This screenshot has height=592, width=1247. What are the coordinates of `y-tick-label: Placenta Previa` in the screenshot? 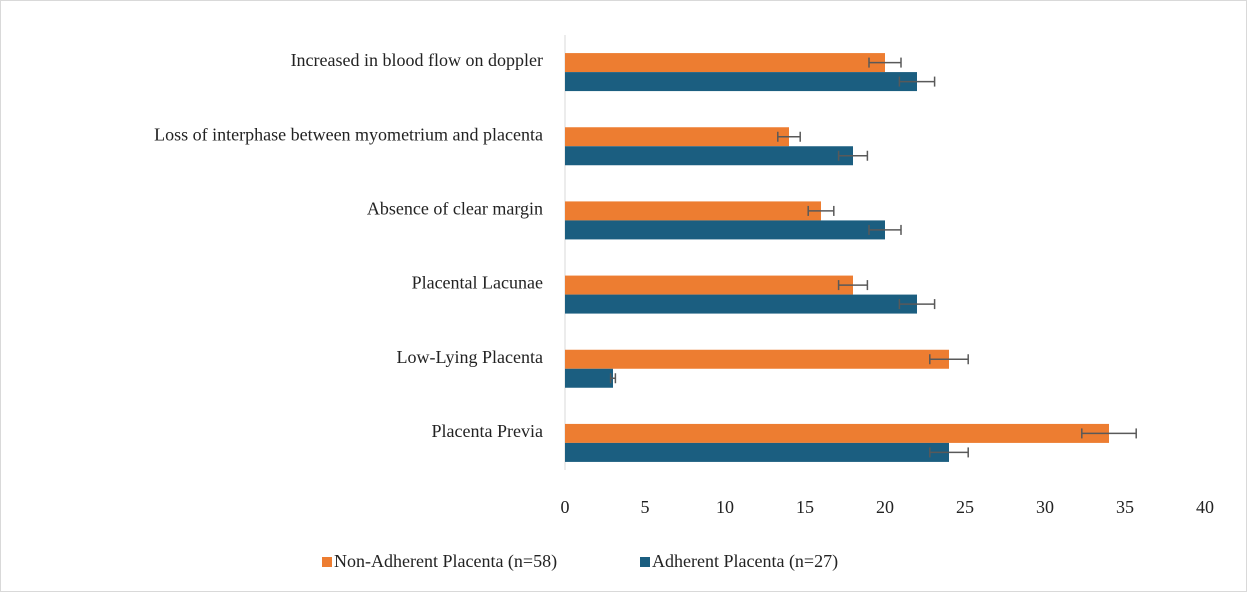 It's located at (487, 431).